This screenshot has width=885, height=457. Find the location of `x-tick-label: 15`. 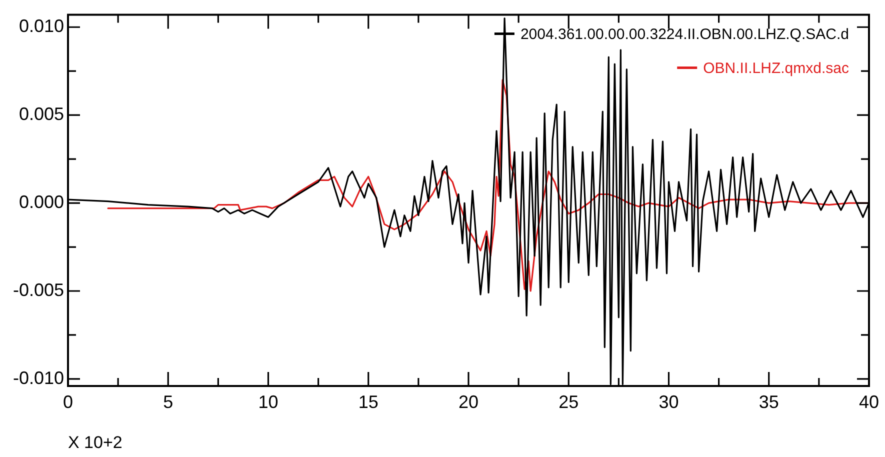

x-tick-label: 15 is located at coordinates (368, 402).